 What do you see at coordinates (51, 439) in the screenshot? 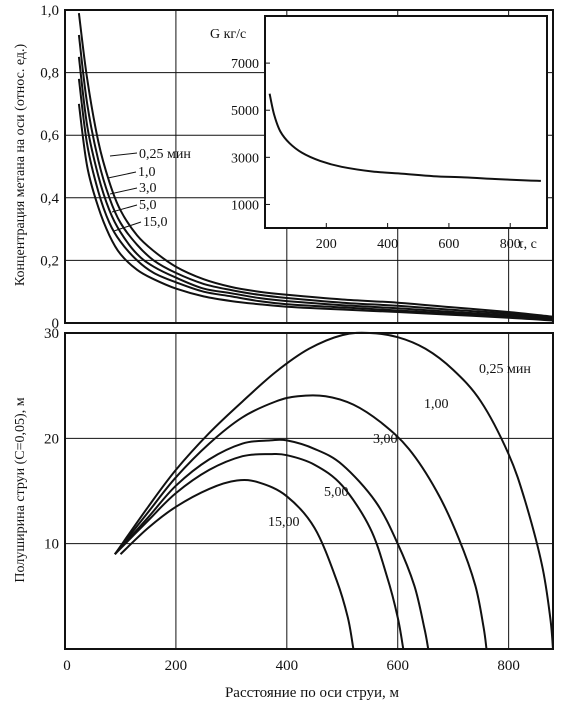
I see `bottom-y-tick-label: 20` at bounding box center [51, 439].